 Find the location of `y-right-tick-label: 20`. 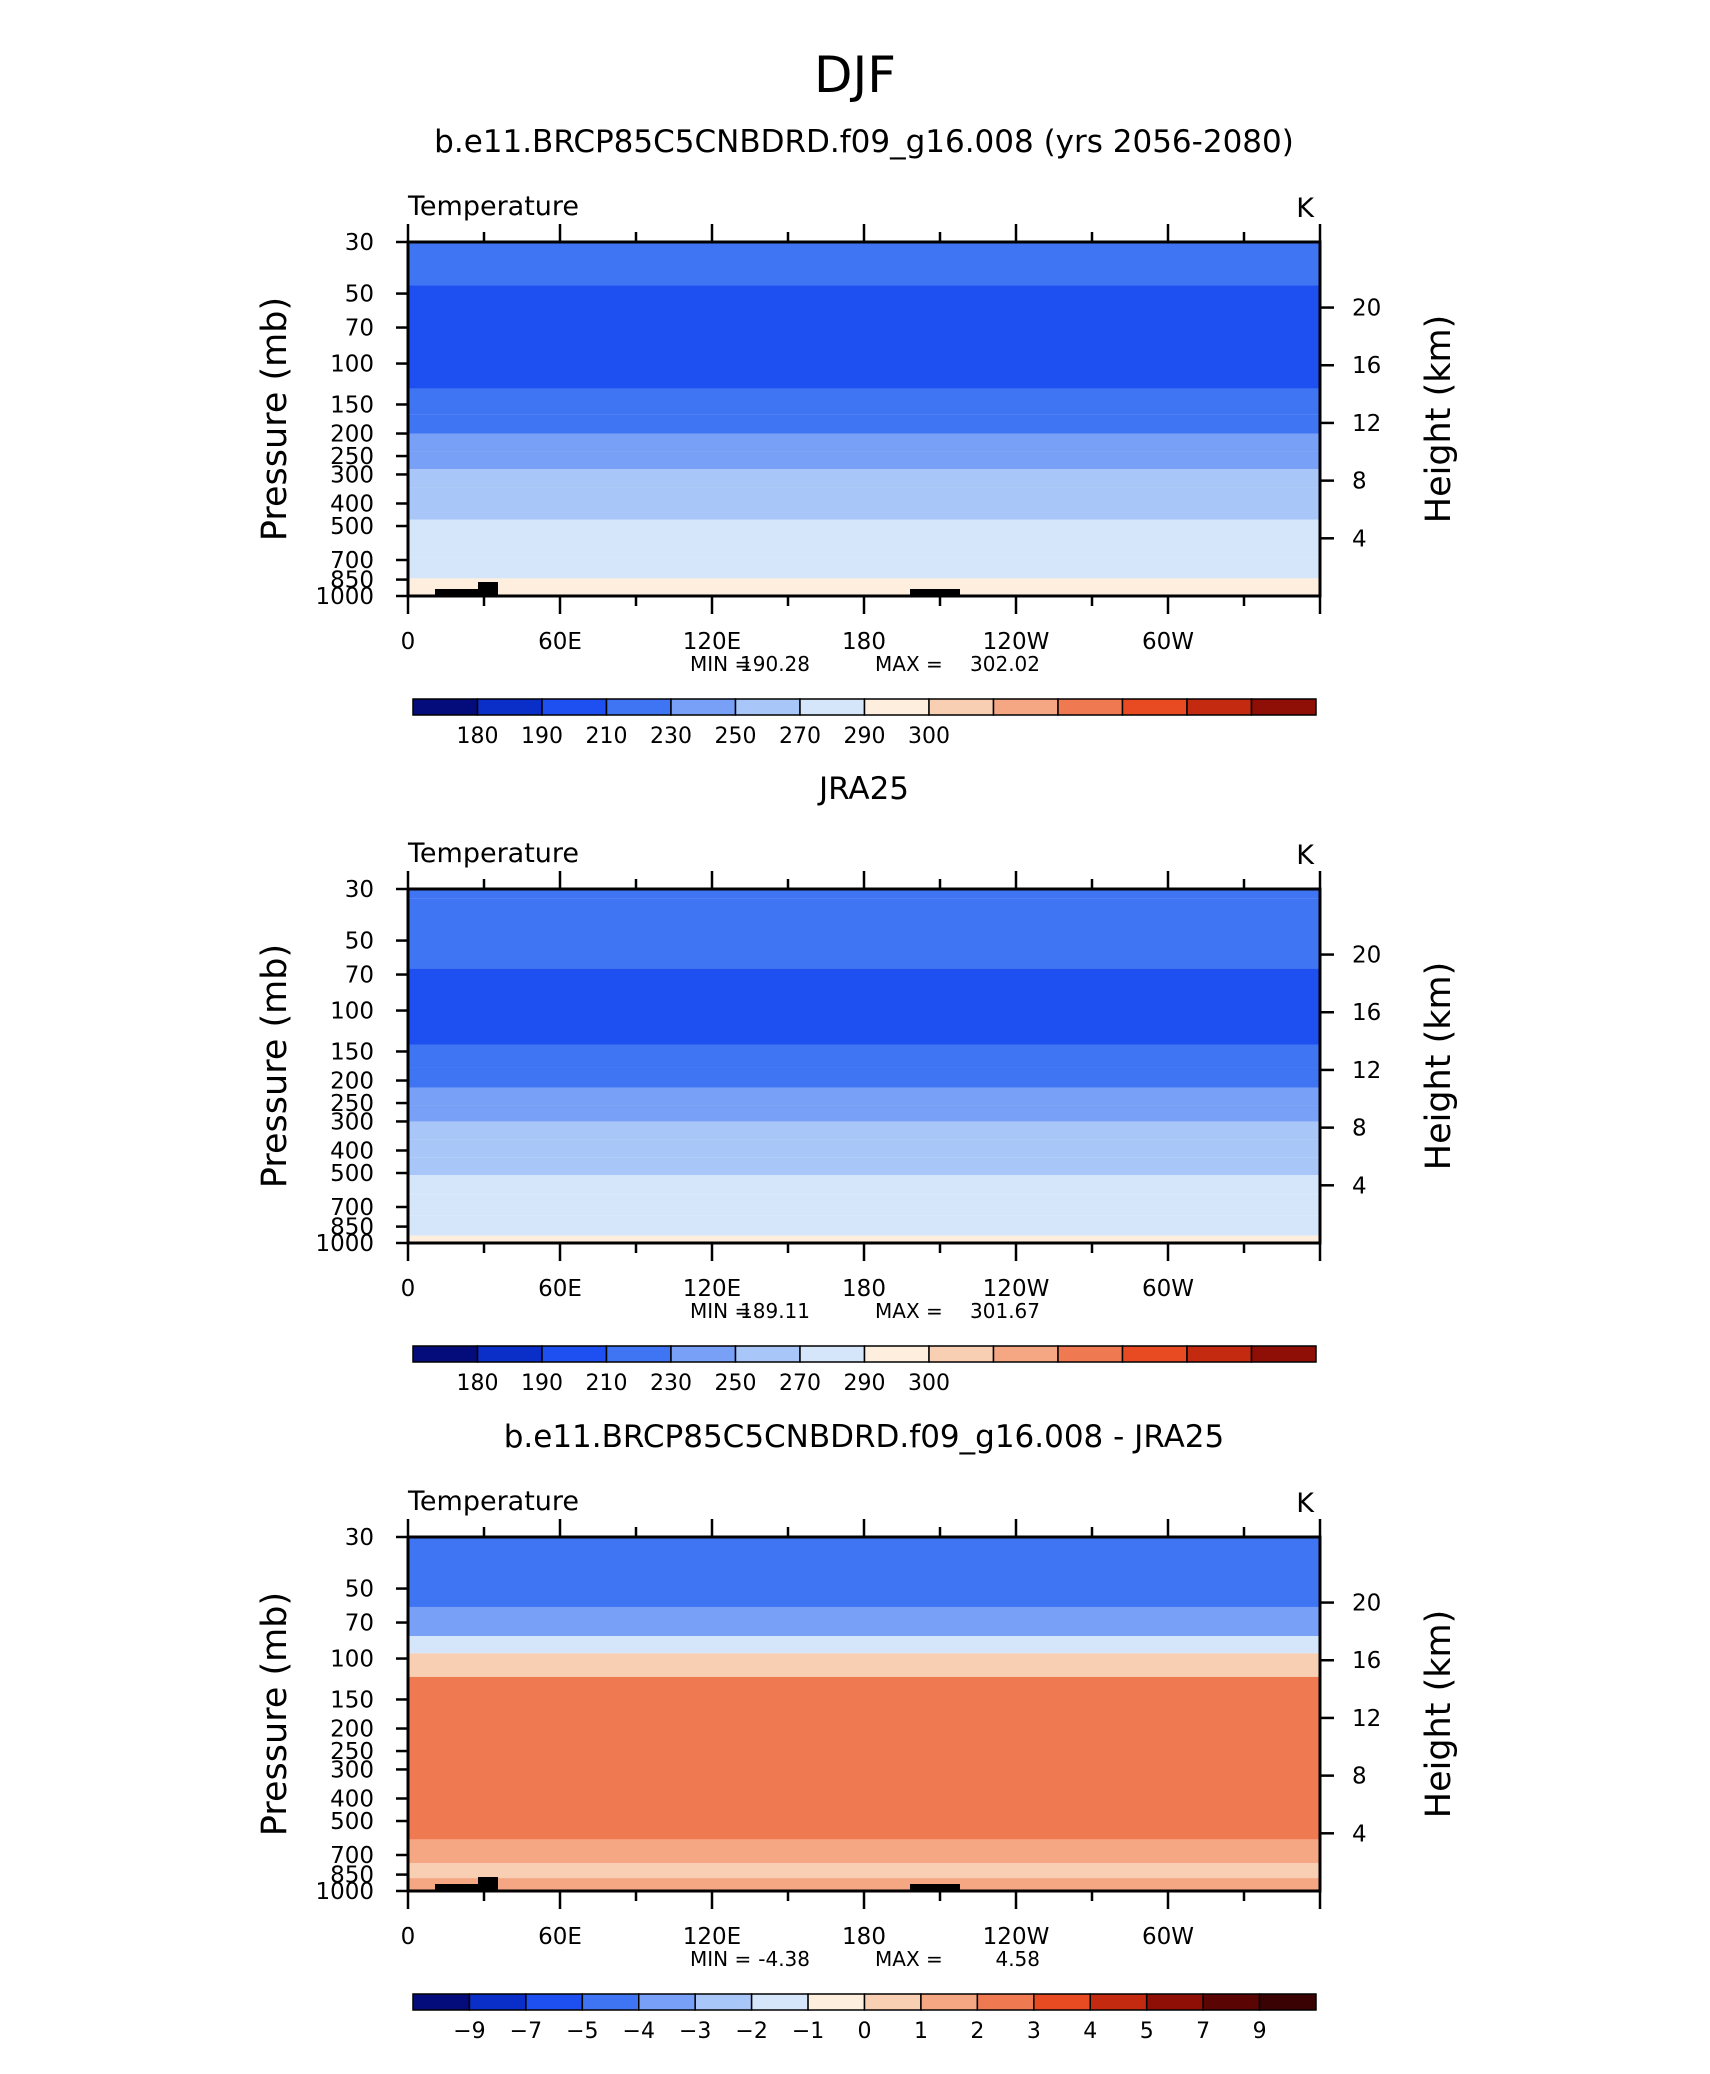

y-right-tick-label: 20 is located at coordinates (1366, 309).